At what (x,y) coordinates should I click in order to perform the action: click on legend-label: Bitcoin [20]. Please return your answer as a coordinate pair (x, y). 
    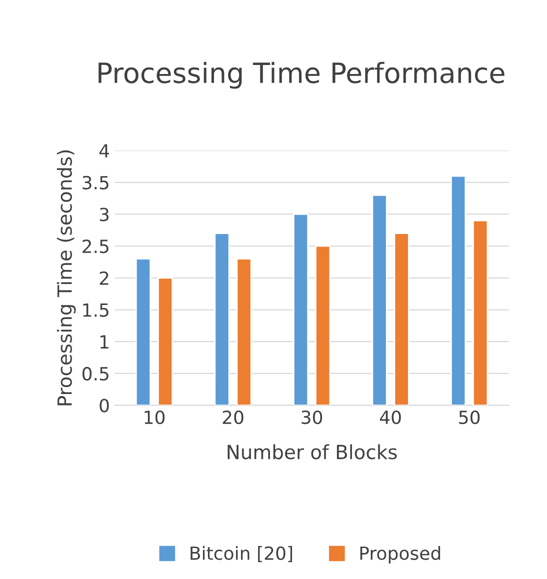
    Looking at the image, I should click on (241, 554).